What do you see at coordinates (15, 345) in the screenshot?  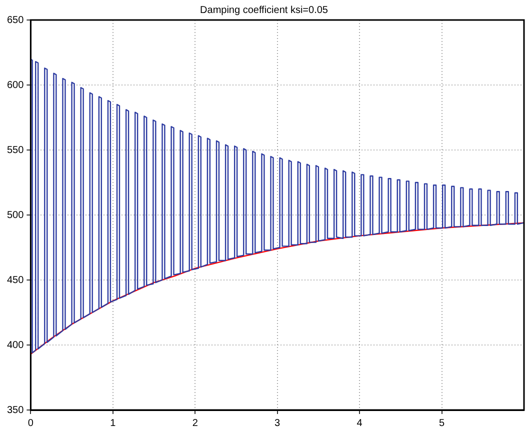 I see `y-tick-label: 400` at bounding box center [15, 345].